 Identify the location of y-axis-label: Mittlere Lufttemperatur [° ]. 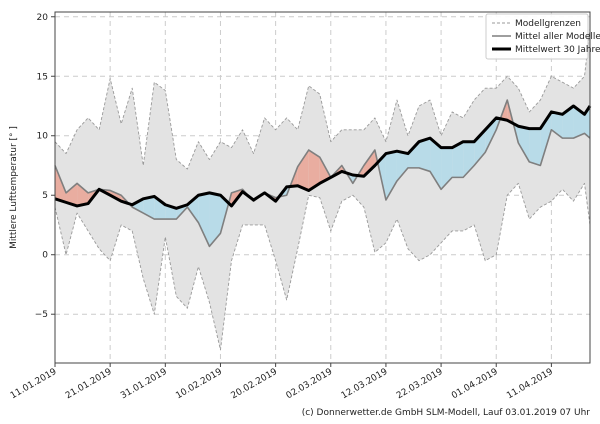
(14, 187).